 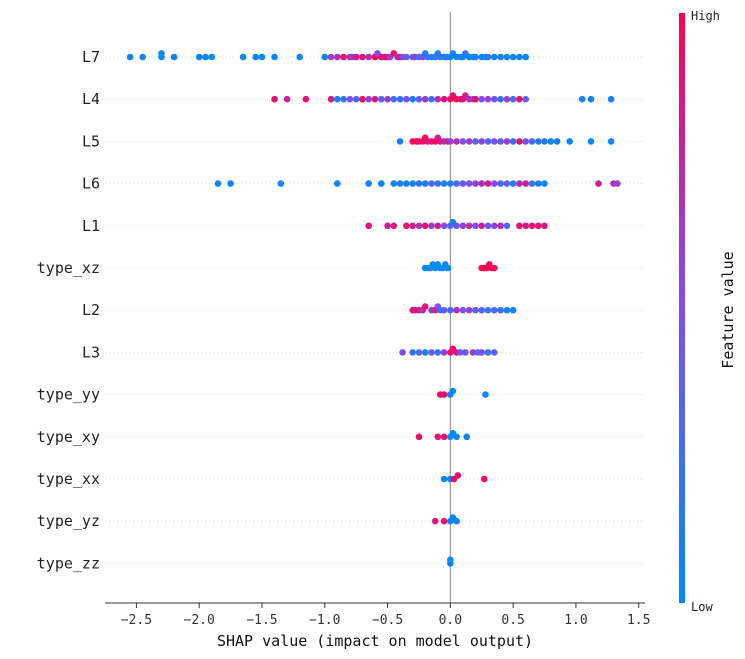 I want to click on feature-label: L2, so click(x=91, y=310).